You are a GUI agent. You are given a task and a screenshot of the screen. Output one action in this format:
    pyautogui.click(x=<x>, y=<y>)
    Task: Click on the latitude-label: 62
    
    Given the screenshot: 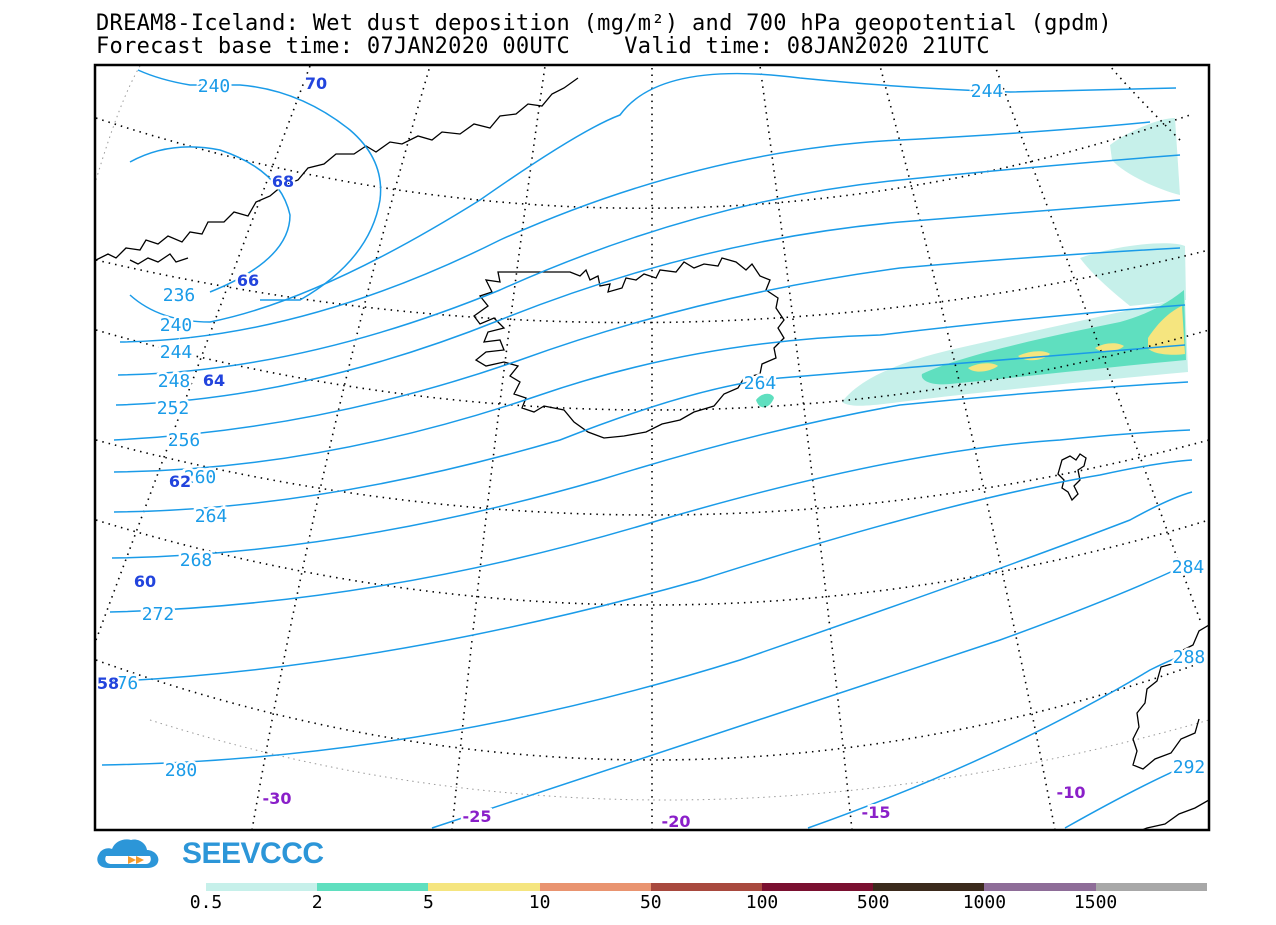 What is the action you would take?
    pyautogui.click(x=180, y=481)
    